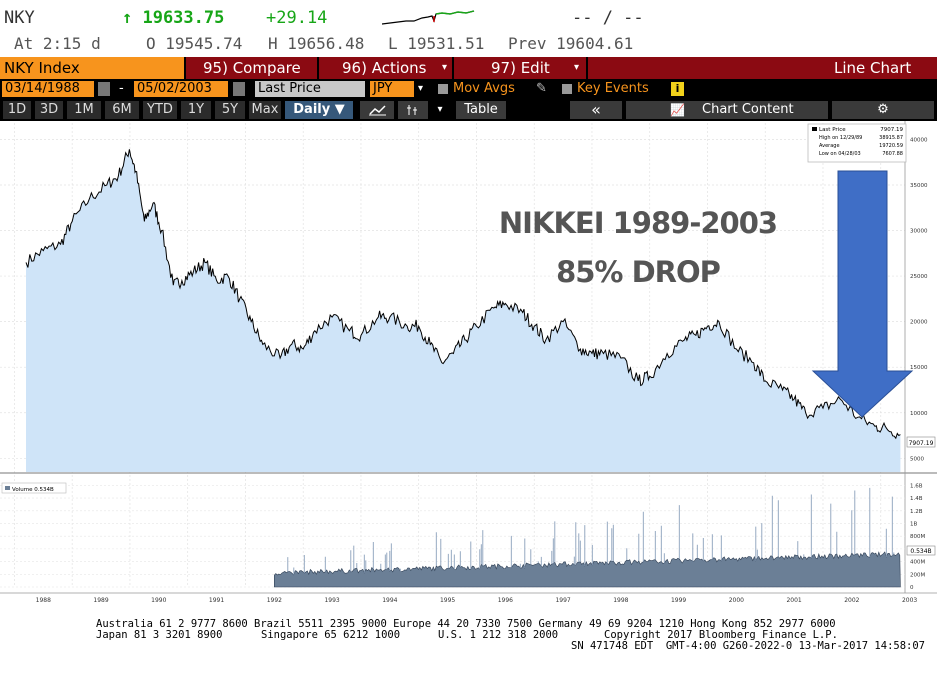 The height and width of the screenshot is (675, 937). I want to click on price-tick-label: 10000, so click(919, 414).